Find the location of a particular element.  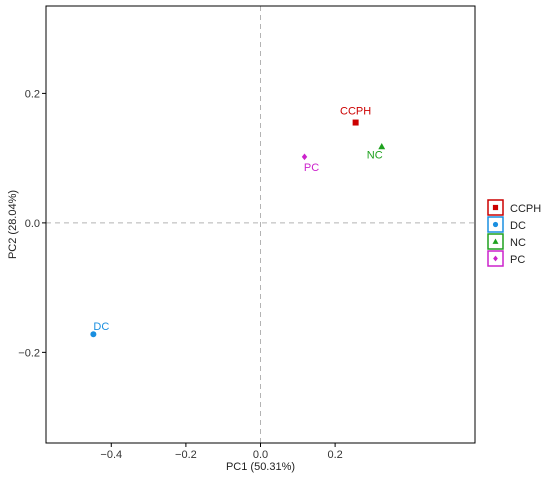

y-tick-label: −0.2 is located at coordinates (29, 353).